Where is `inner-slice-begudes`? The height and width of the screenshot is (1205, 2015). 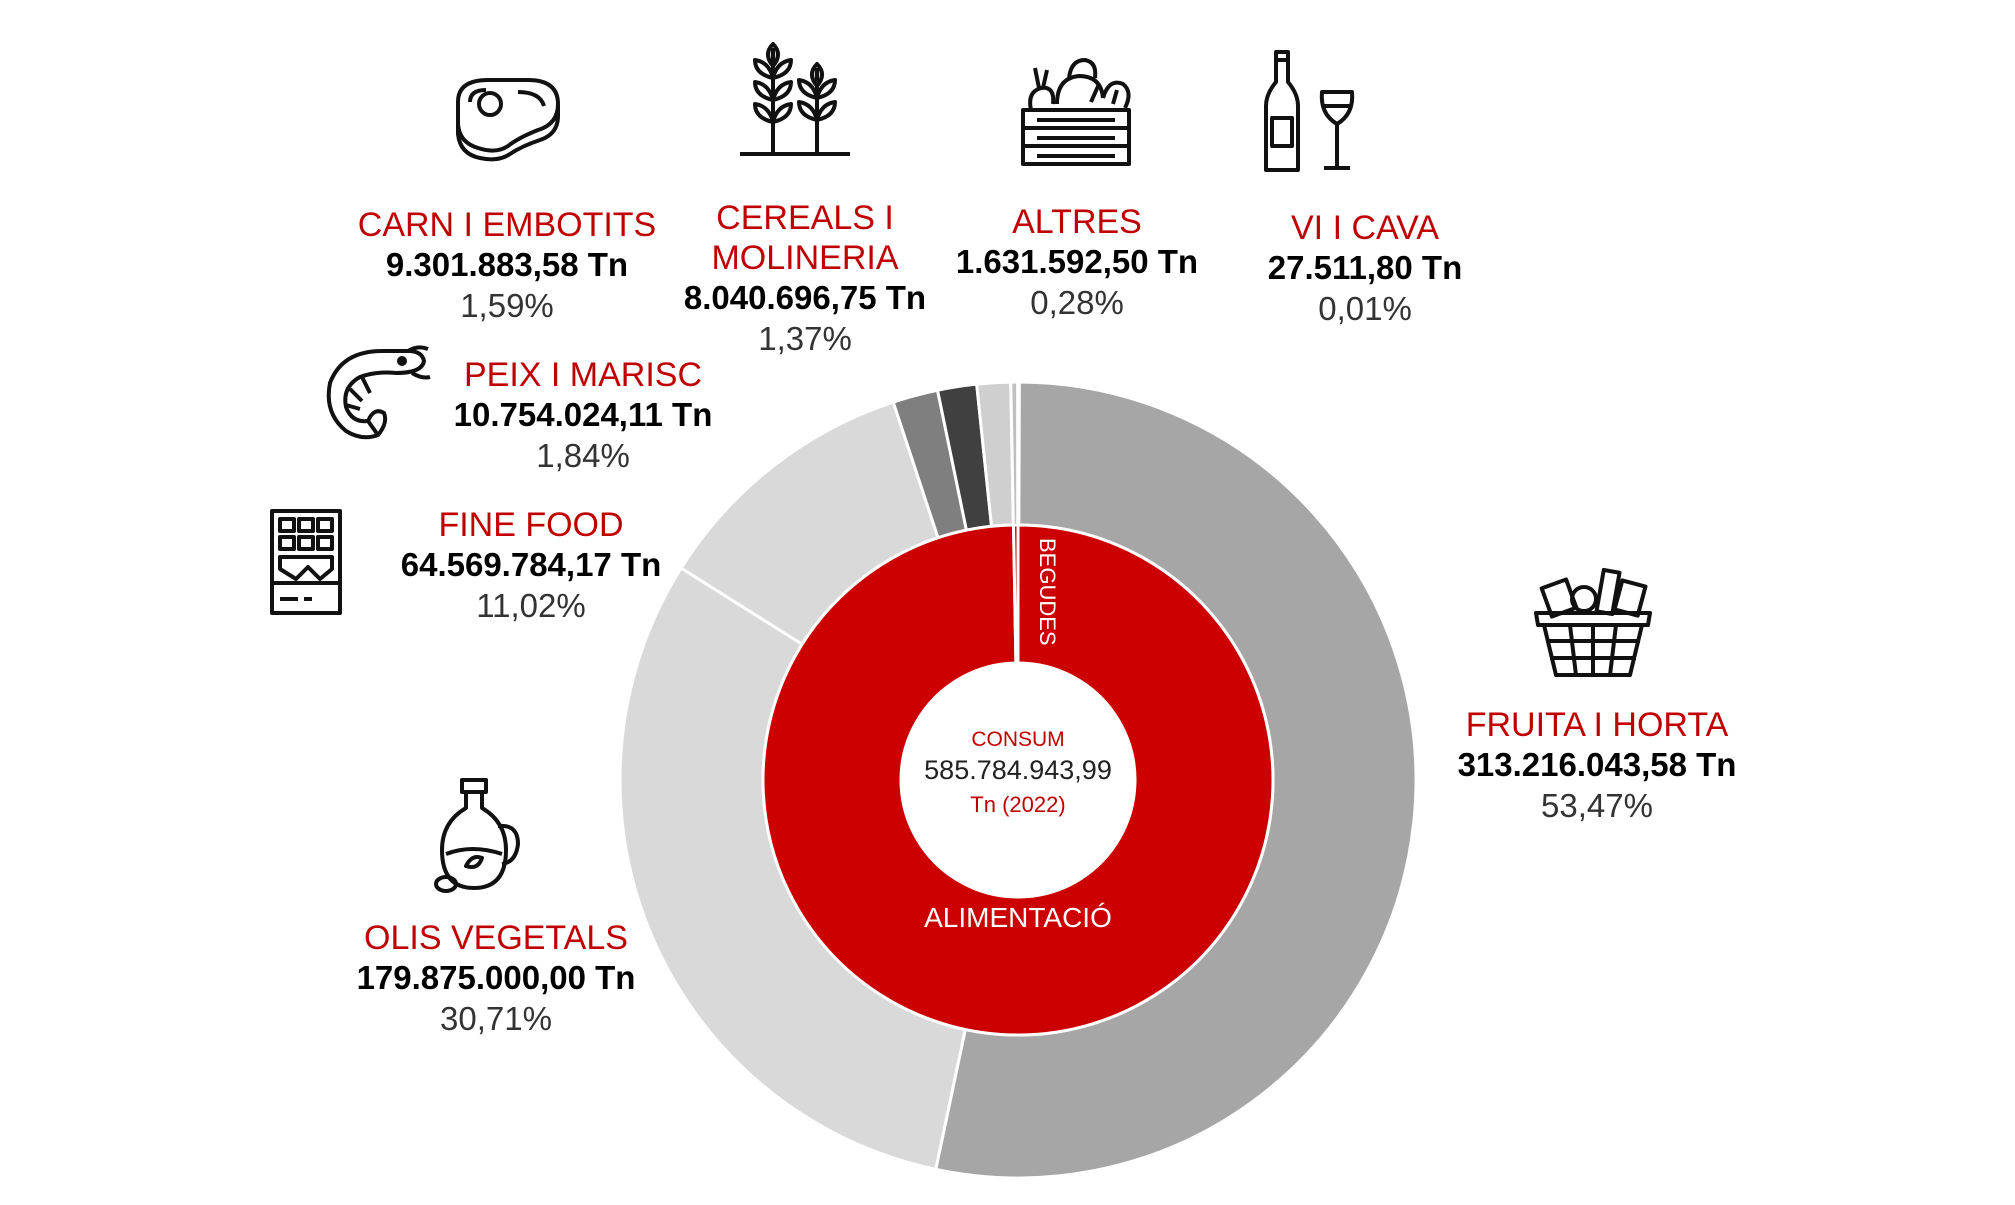
inner-slice-begudes is located at coordinates (1015, 594).